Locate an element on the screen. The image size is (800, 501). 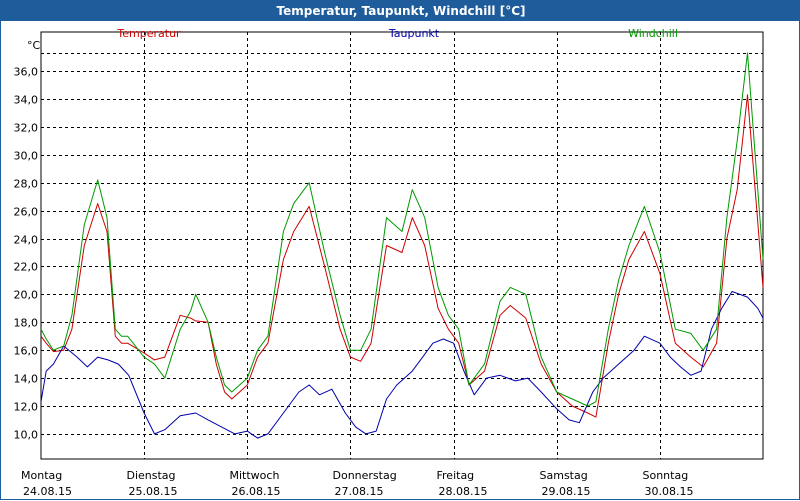
x-date-label: 26.08.15 is located at coordinates (256, 491).